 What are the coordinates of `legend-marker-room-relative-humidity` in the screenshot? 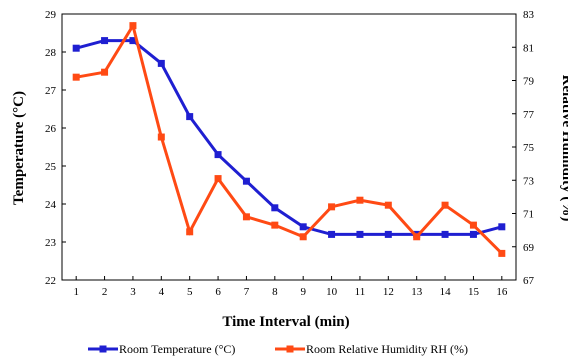 It's located at (290, 349).